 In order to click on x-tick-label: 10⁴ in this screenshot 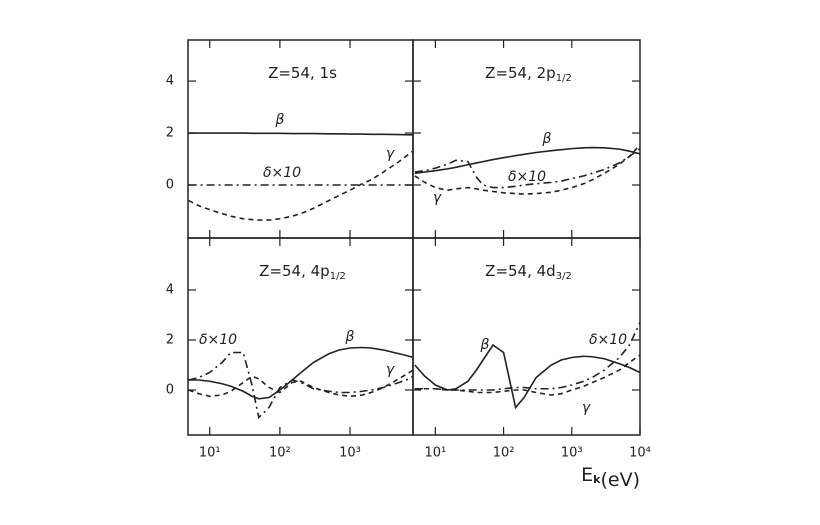, I will do `click(640, 453)`.